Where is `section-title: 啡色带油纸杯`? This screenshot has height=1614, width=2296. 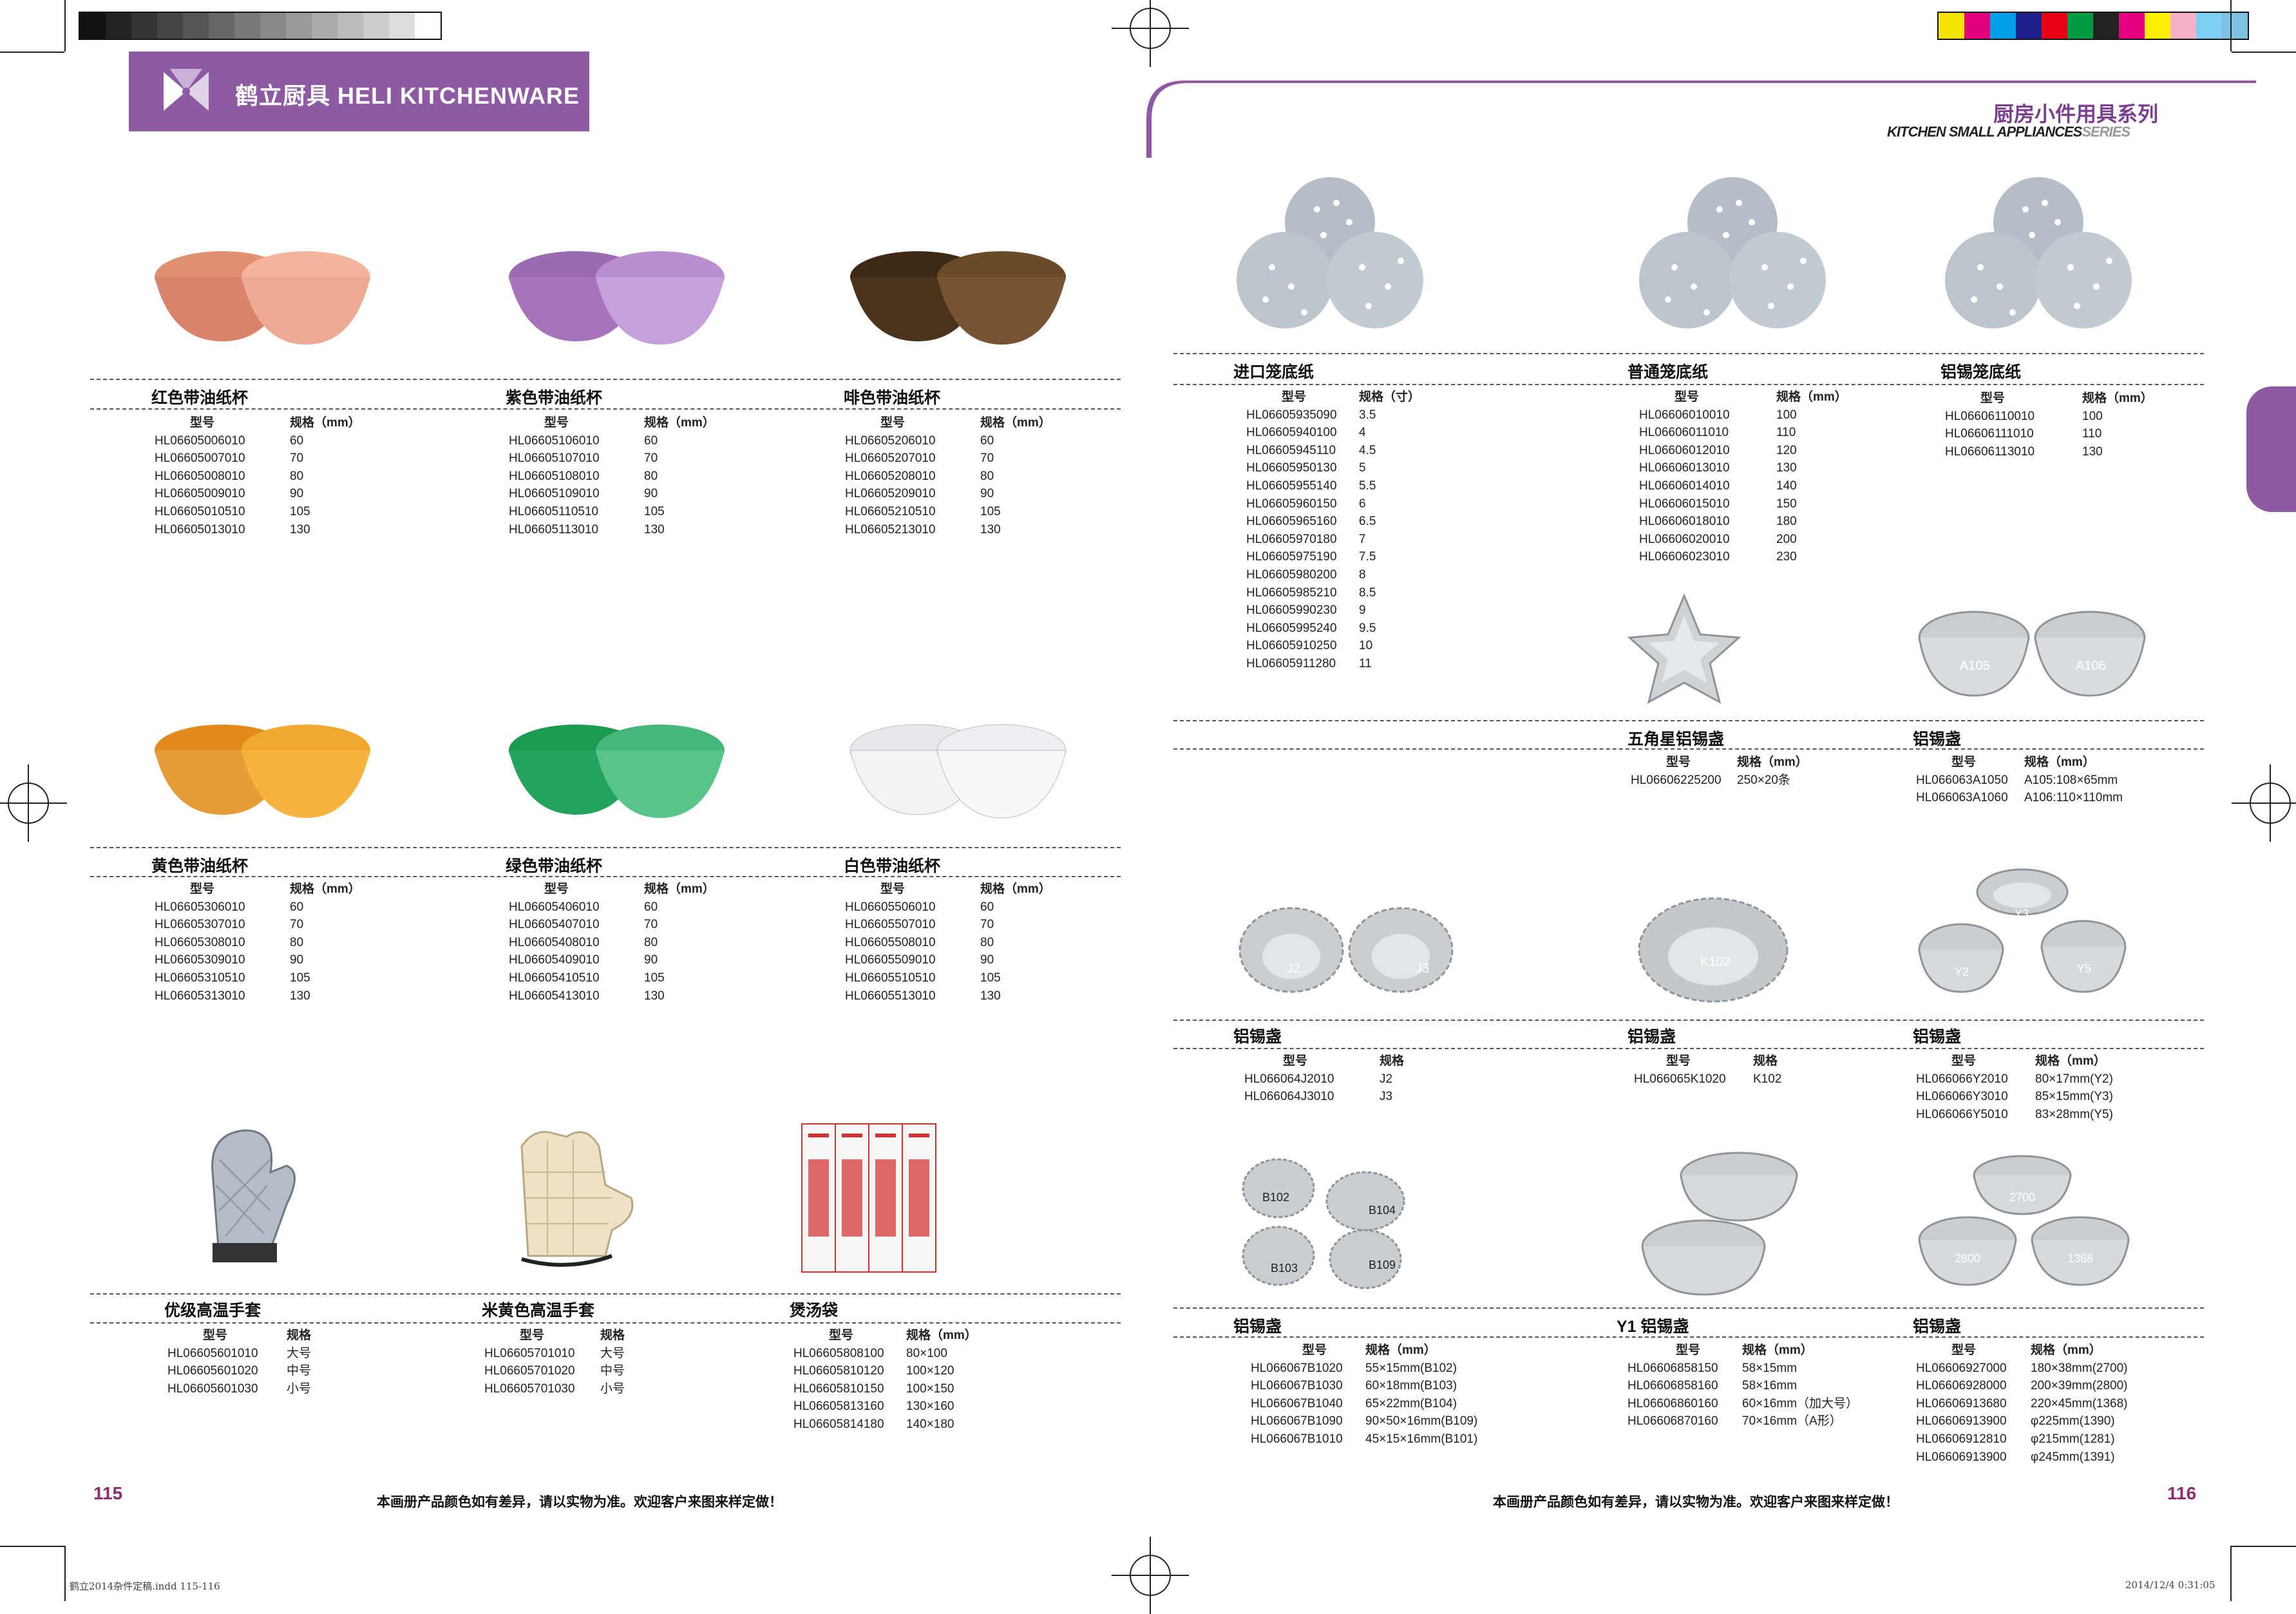
section-title: 啡色带油纸杯 is located at coordinates (892, 398).